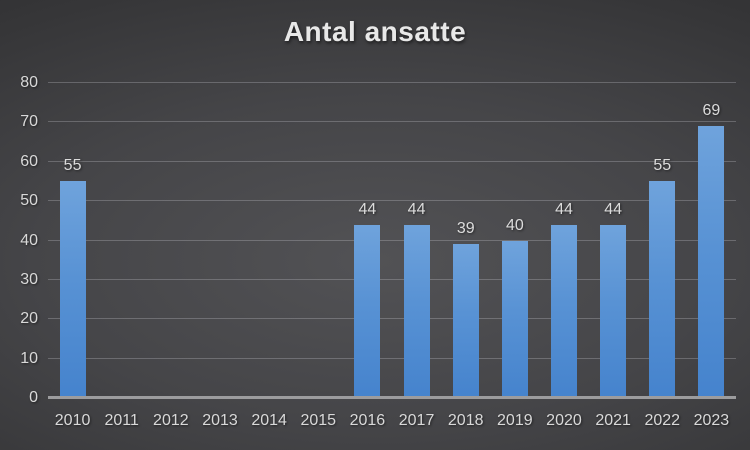 The width and height of the screenshot is (750, 450). What do you see at coordinates (613, 420) in the screenshot?
I see `x-axis-category-label: 2021` at bounding box center [613, 420].